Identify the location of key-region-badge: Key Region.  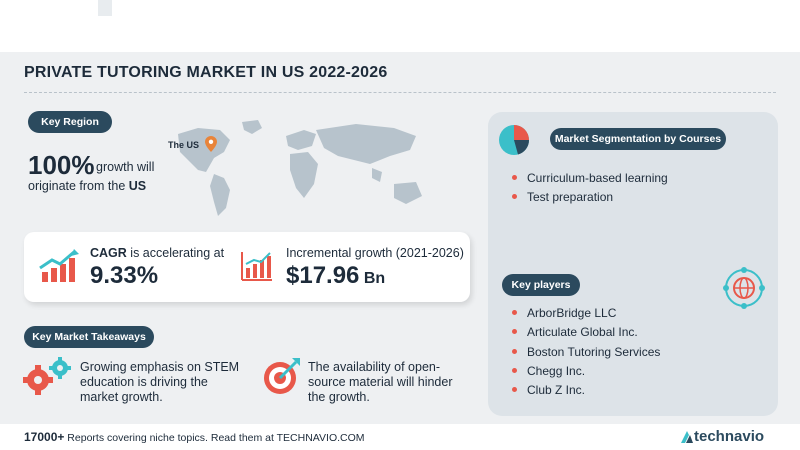
(70, 122).